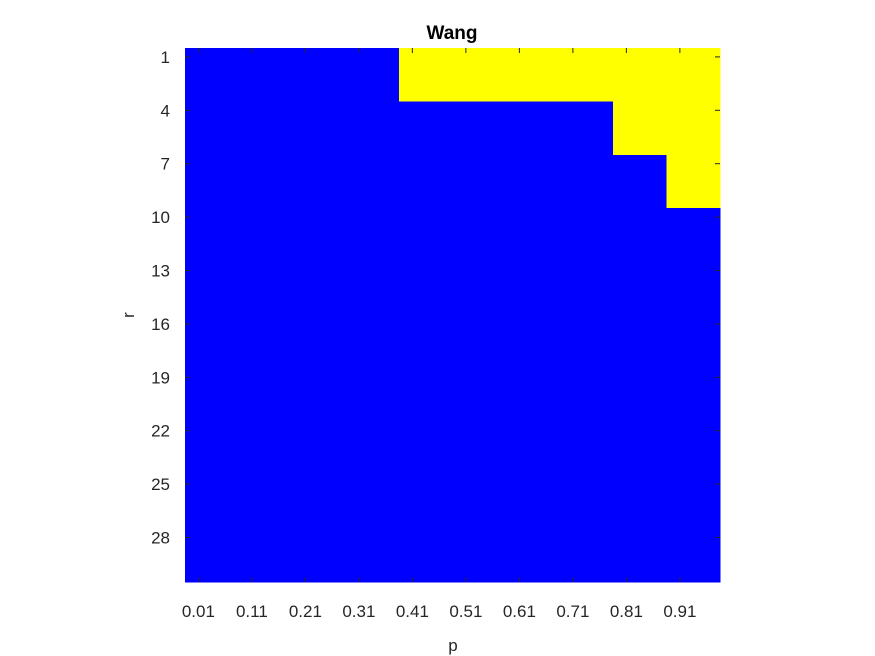 The height and width of the screenshot is (656, 875). What do you see at coordinates (572, 611) in the screenshot?
I see `x-tick-label: 0.71` at bounding box center [572, 611].